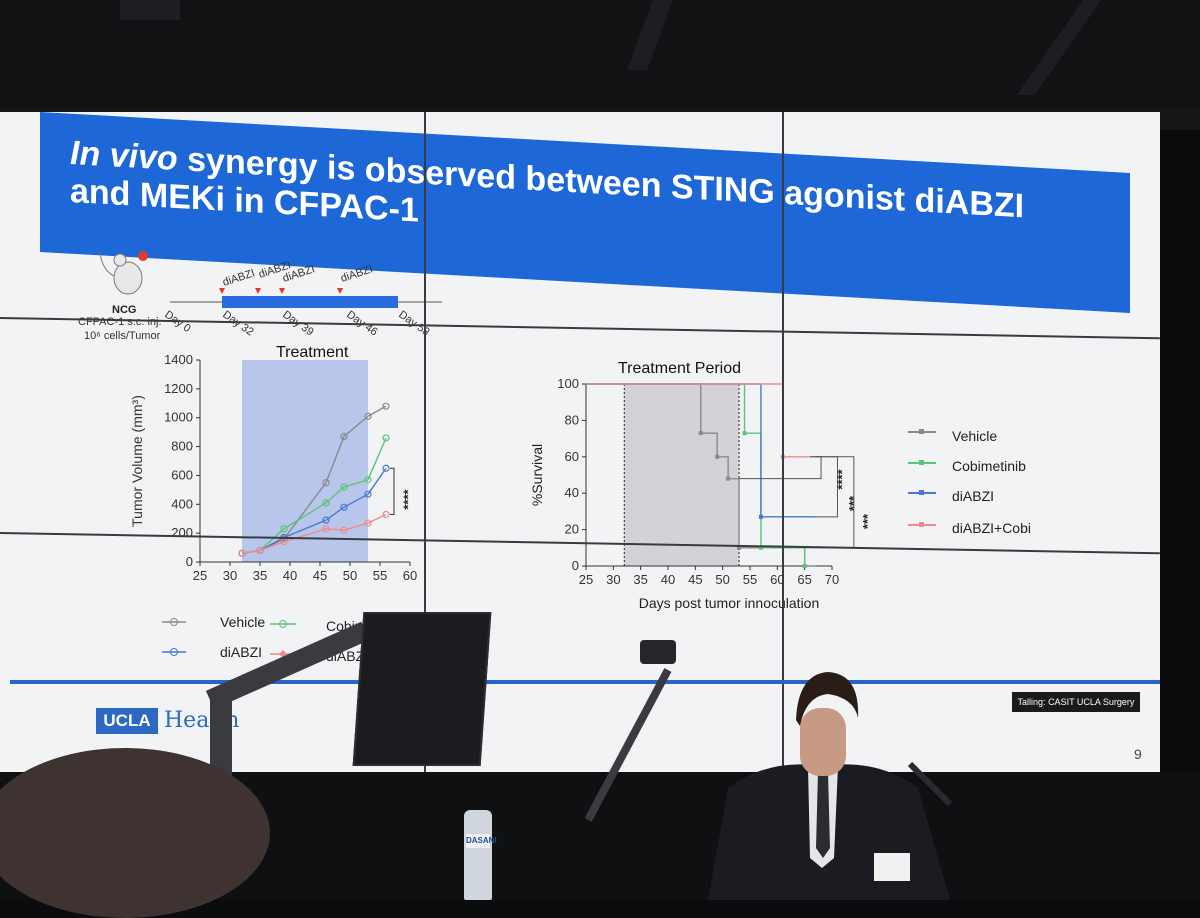 The width and height of the screenshot is (1200, 918). I want to click on right-treatment-label: Treatment Period, so click(680, 368).